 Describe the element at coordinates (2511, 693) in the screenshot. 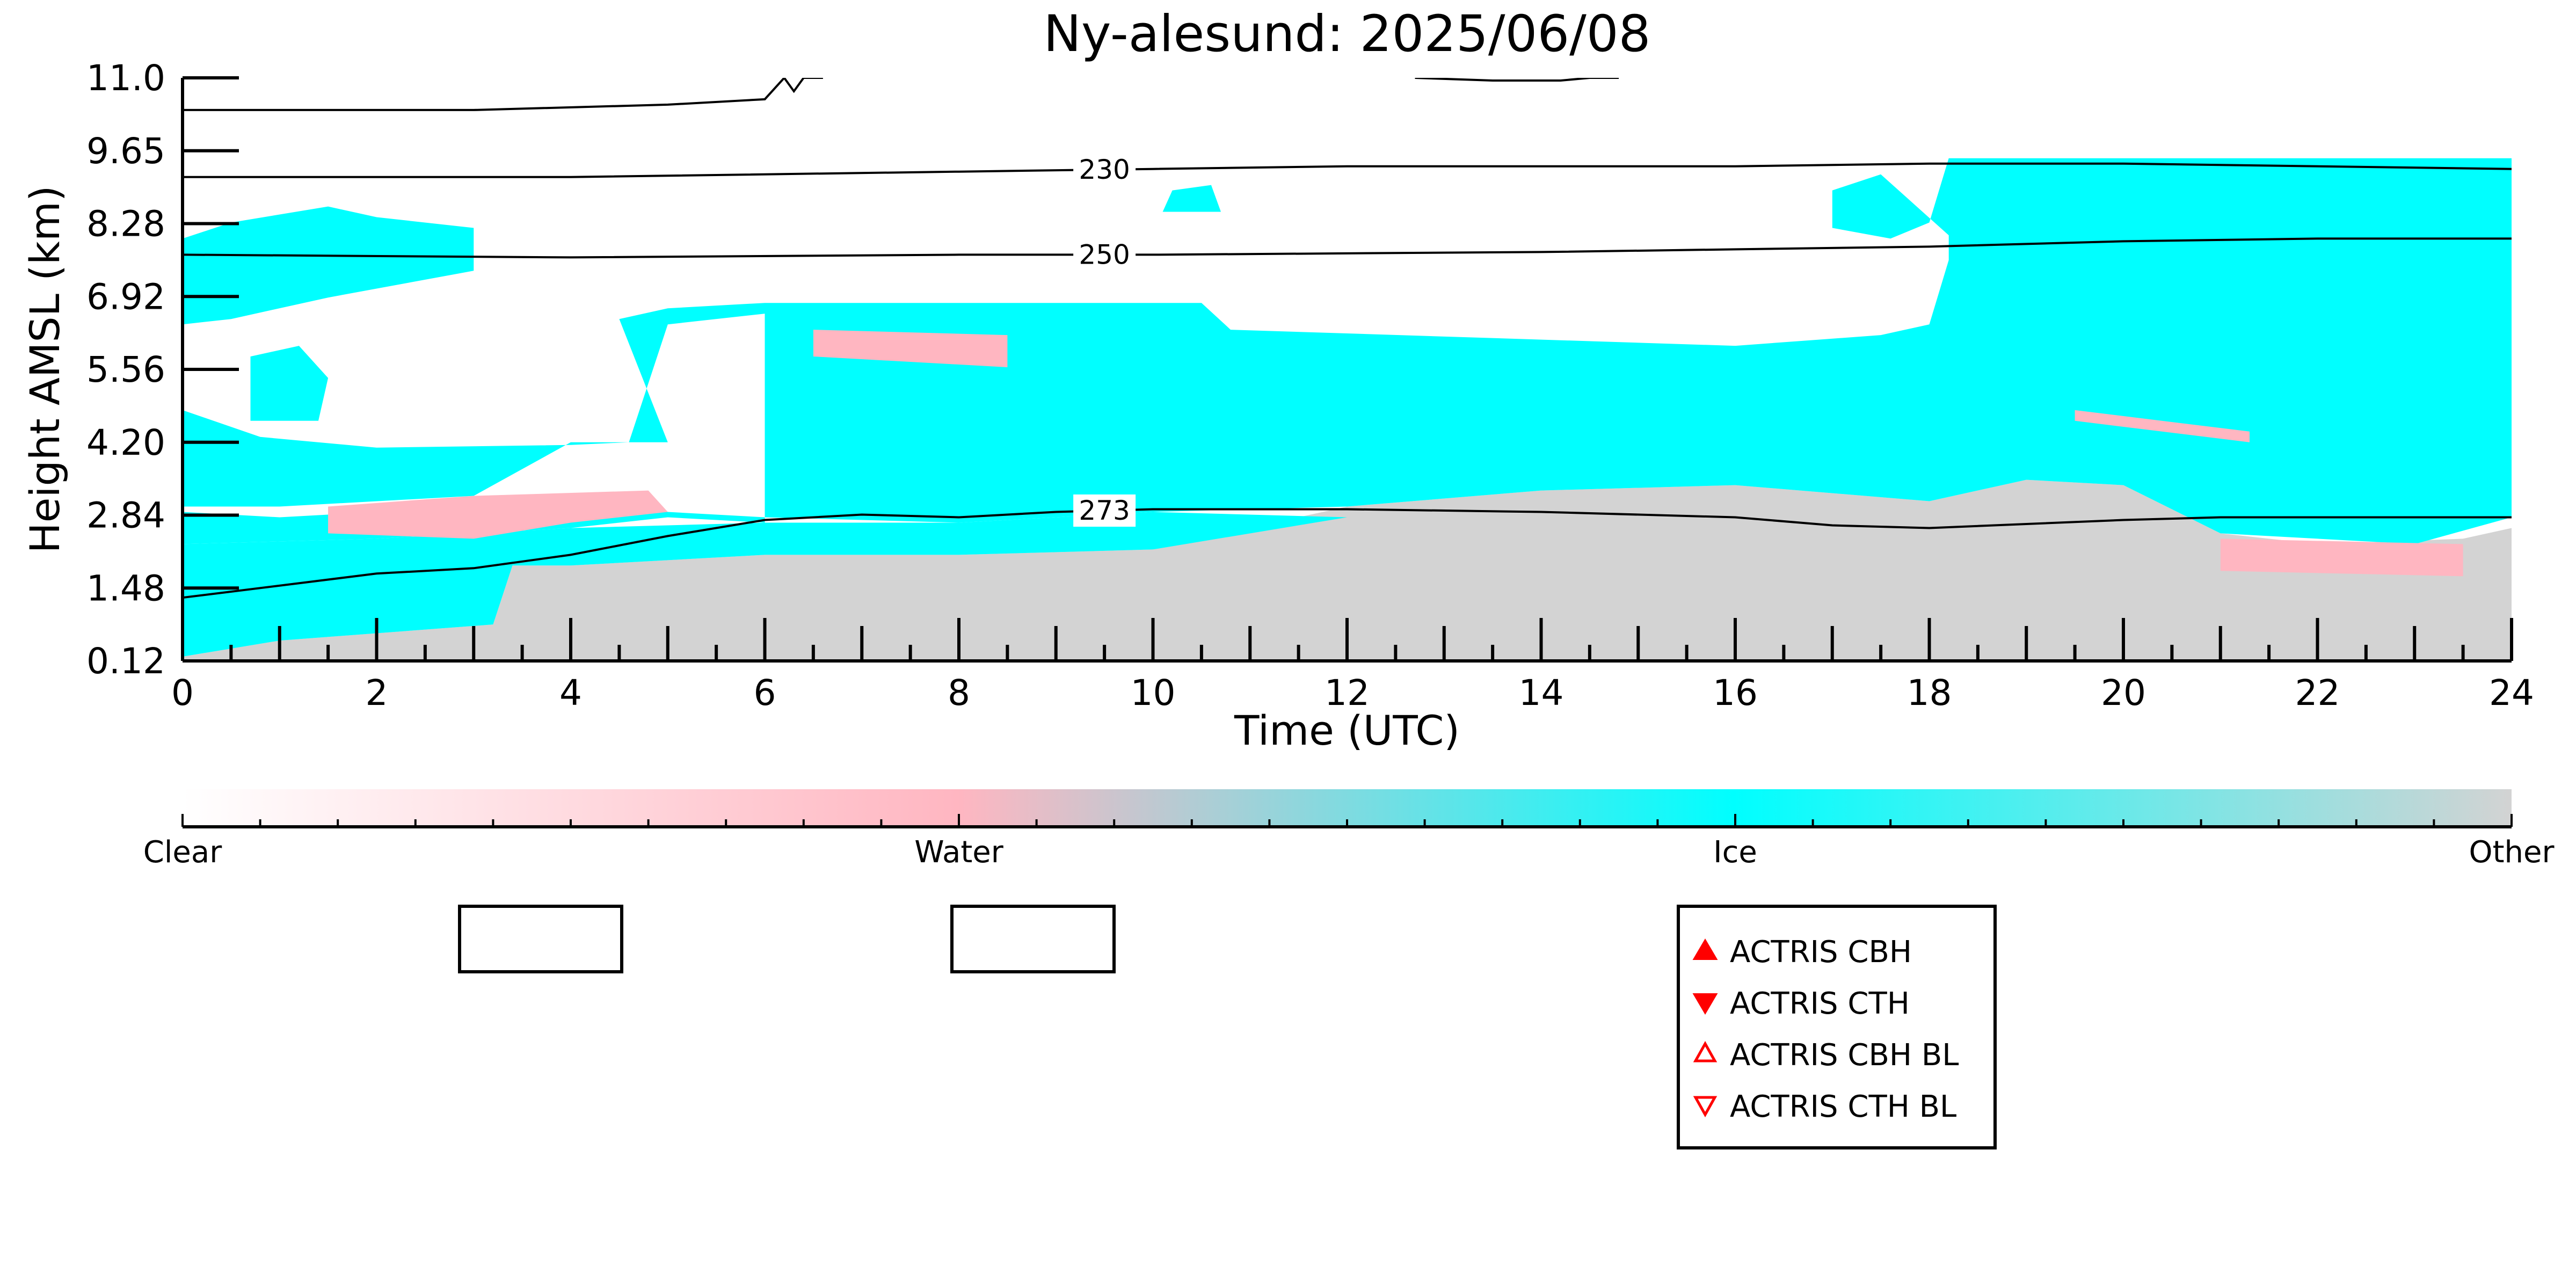

I see `x-tick-label-24: 24` at that location.